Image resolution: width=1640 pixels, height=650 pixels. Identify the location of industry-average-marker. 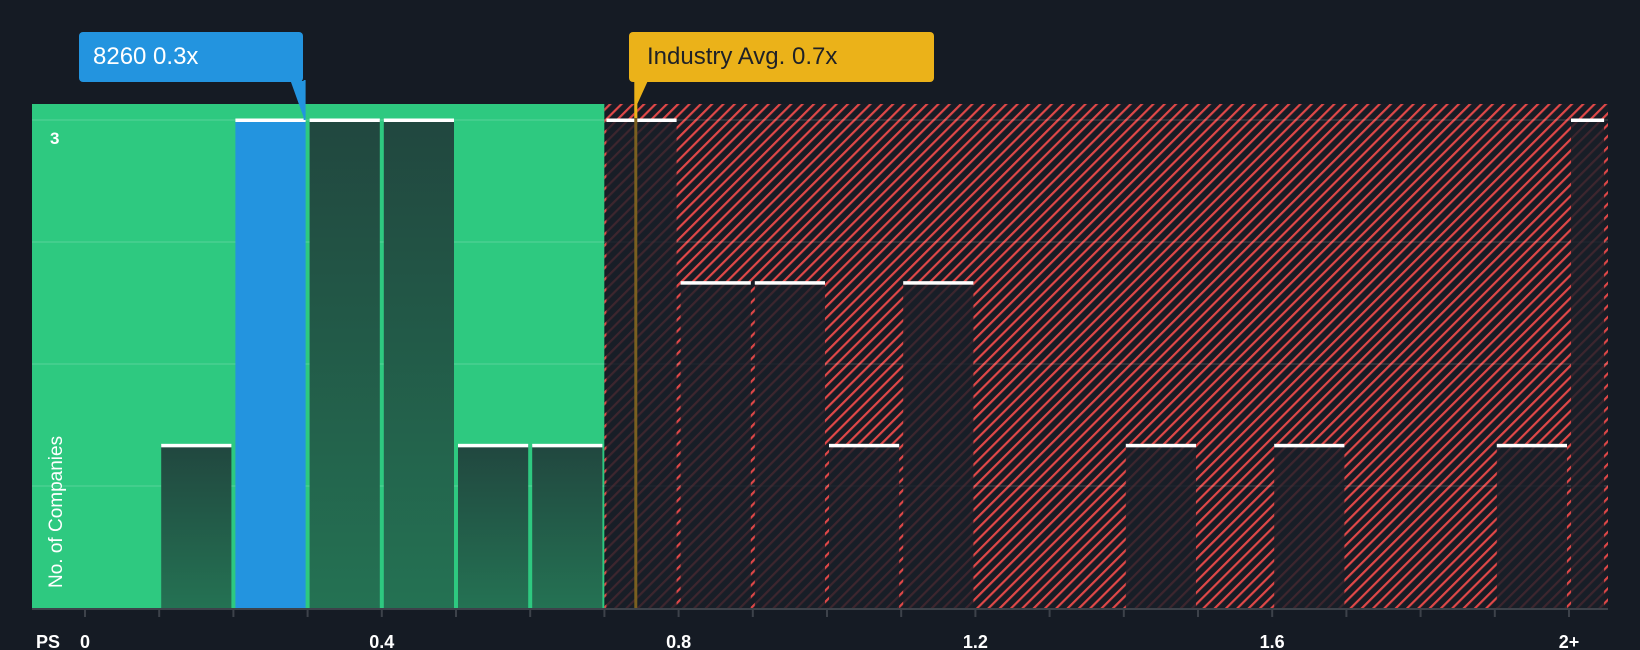
(636, 356).